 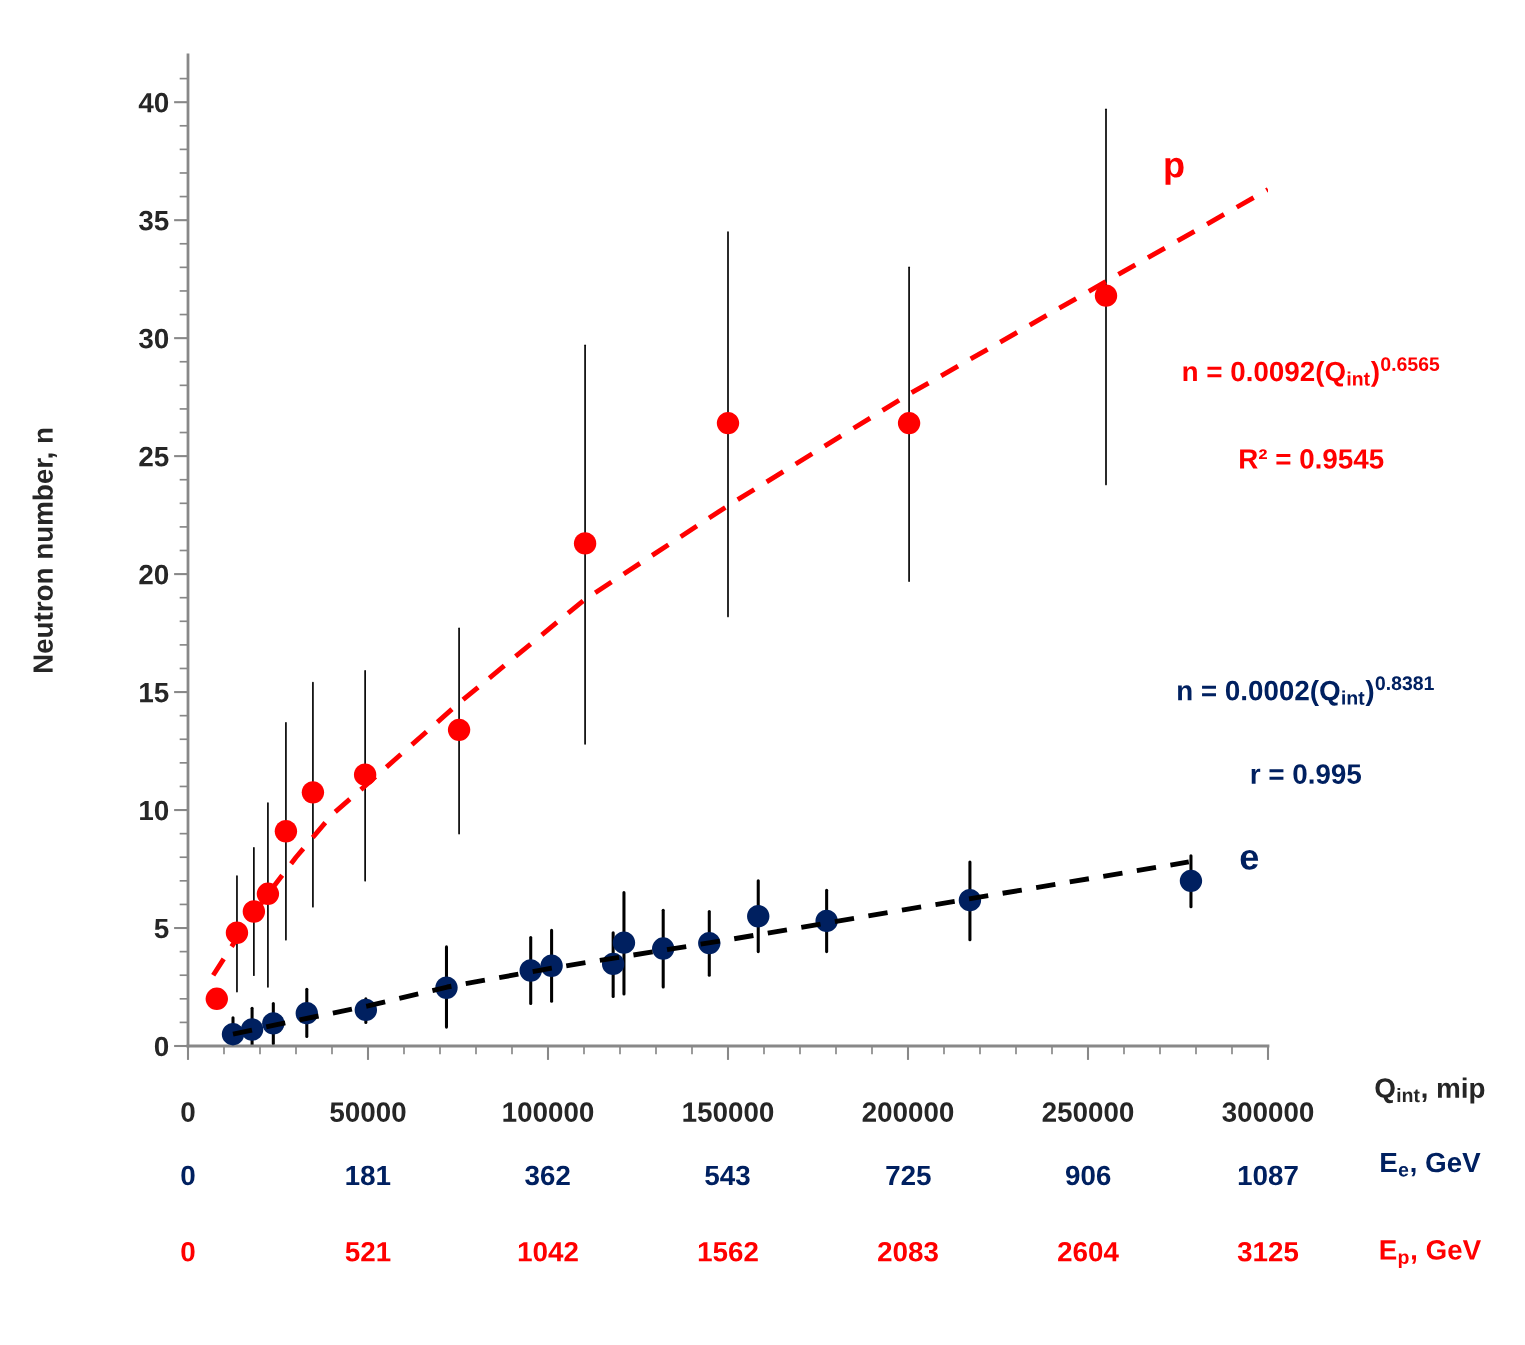 What do you see at coordinates (154, 693) in the screenshot?
I see `y-tick-label: 15` at bounding box center [154, 693].